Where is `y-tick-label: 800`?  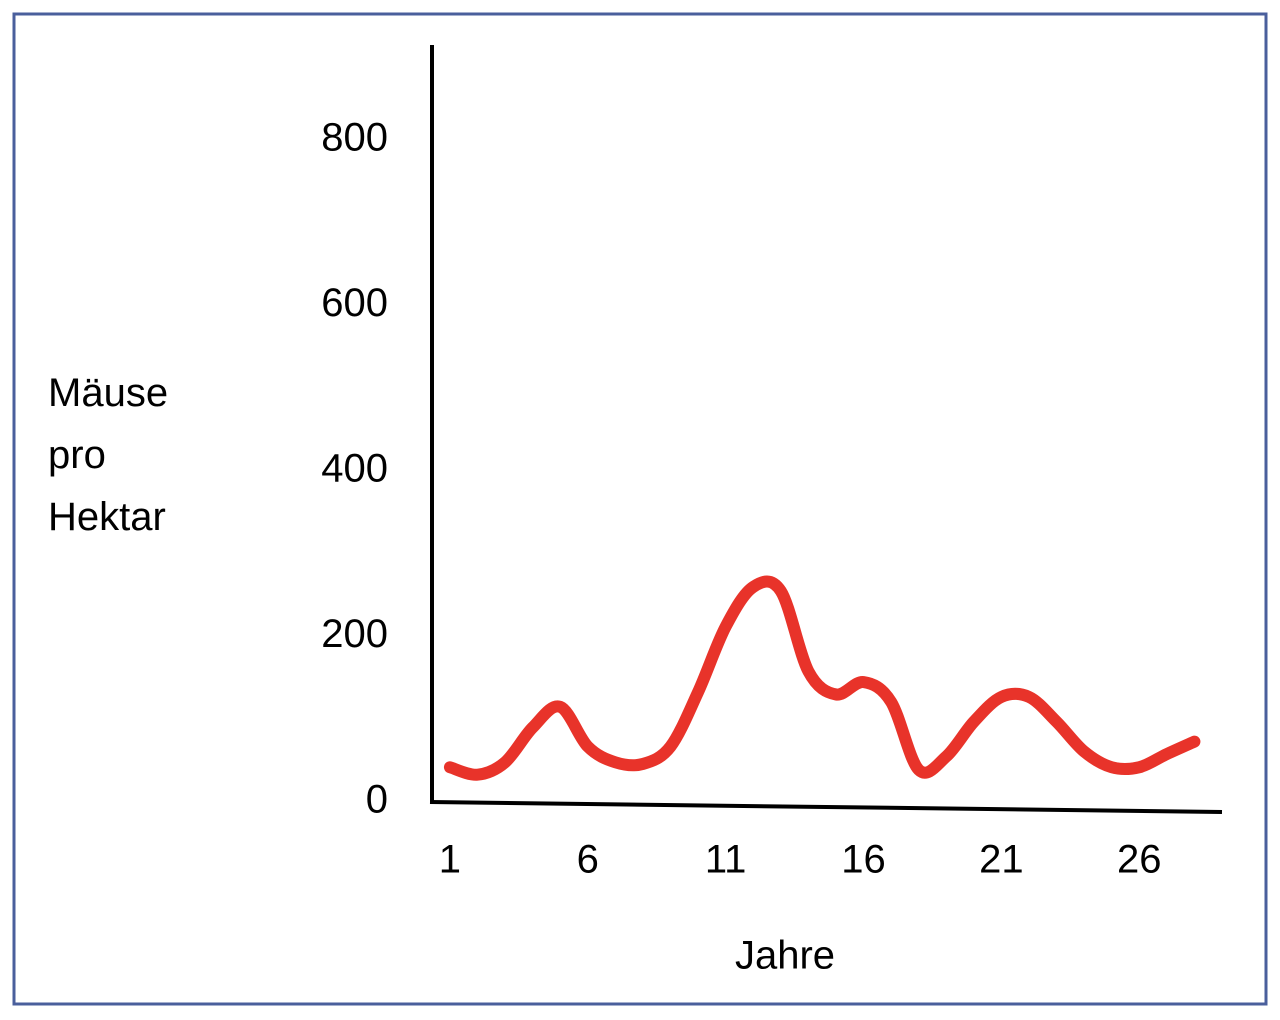 y-tick-label: 800 is located at coordinates (354, 138).